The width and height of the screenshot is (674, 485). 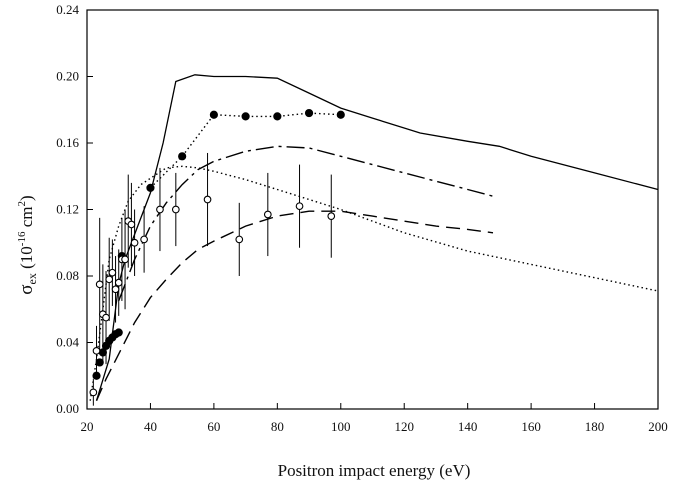 What do you see at coordinates (277, 426) in the screenshot?
I see `x-tick-label: 80` at bounding box center [277, 426].